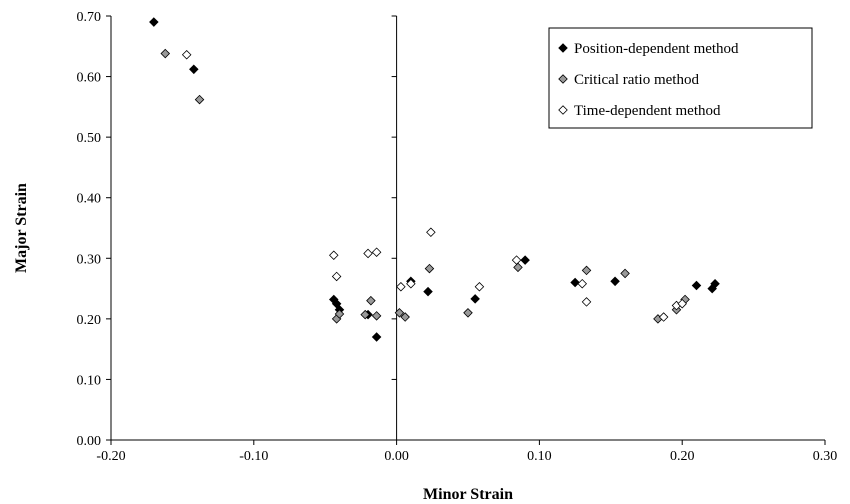 The image size is (850, 504). I want to click on legend-label: Time-dependent method, so click(647, 111).